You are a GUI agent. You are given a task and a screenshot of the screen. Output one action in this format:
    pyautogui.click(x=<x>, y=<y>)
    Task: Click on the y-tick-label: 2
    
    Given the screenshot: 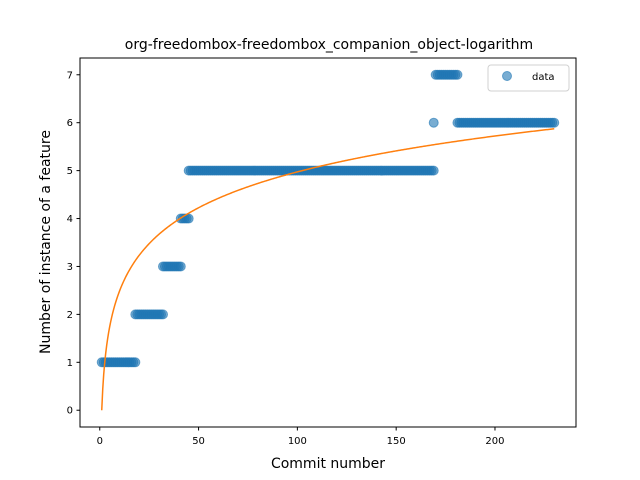 What is the action you would take?
    pyautogui.click(x=70, y=315)
    